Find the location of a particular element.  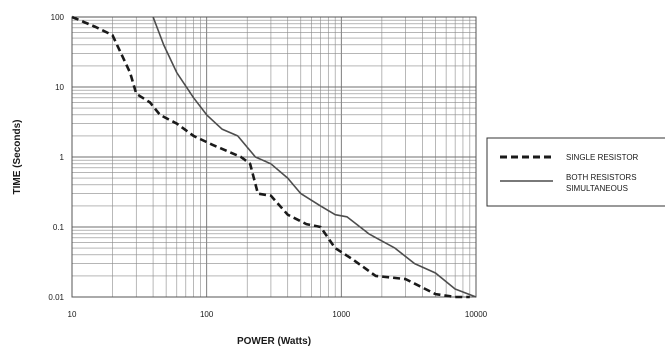

legend-label-single-resistor: SINGLE RESISTOR is located at coordinates (602, 157).